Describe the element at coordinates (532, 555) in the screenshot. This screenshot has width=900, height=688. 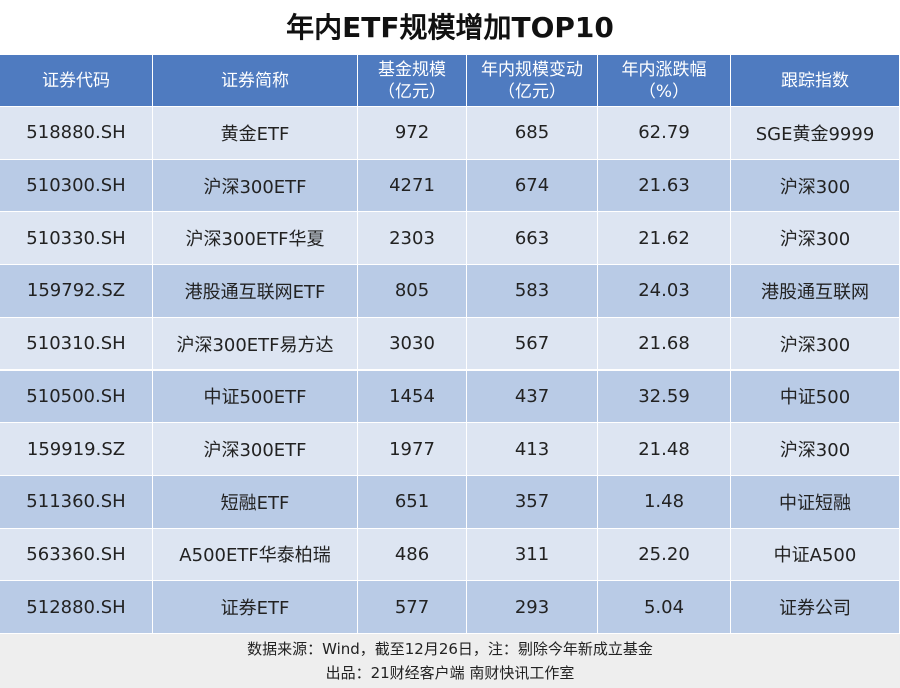
I see `table-cell: 311` at that location.